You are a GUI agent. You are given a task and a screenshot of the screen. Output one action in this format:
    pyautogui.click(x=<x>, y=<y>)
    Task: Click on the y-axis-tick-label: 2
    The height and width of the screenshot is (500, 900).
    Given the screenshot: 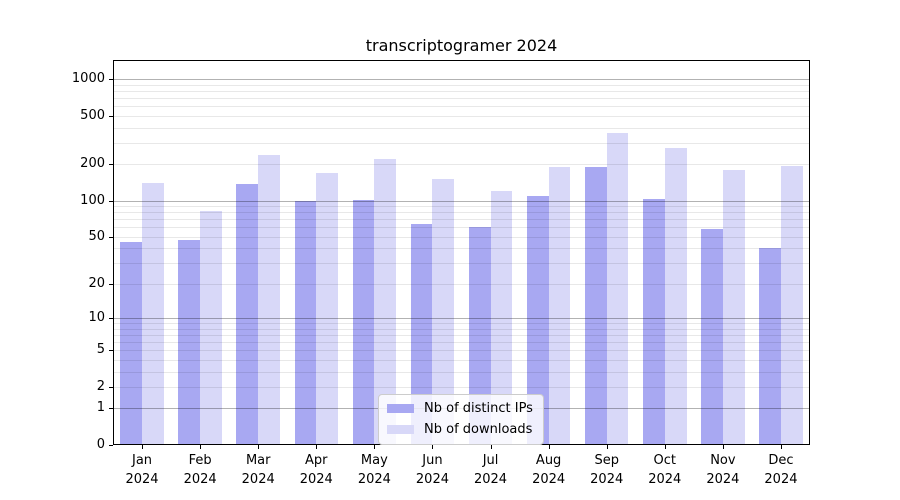 What is the action you would take?
    pyautogui.click(x=100, y=386)
    